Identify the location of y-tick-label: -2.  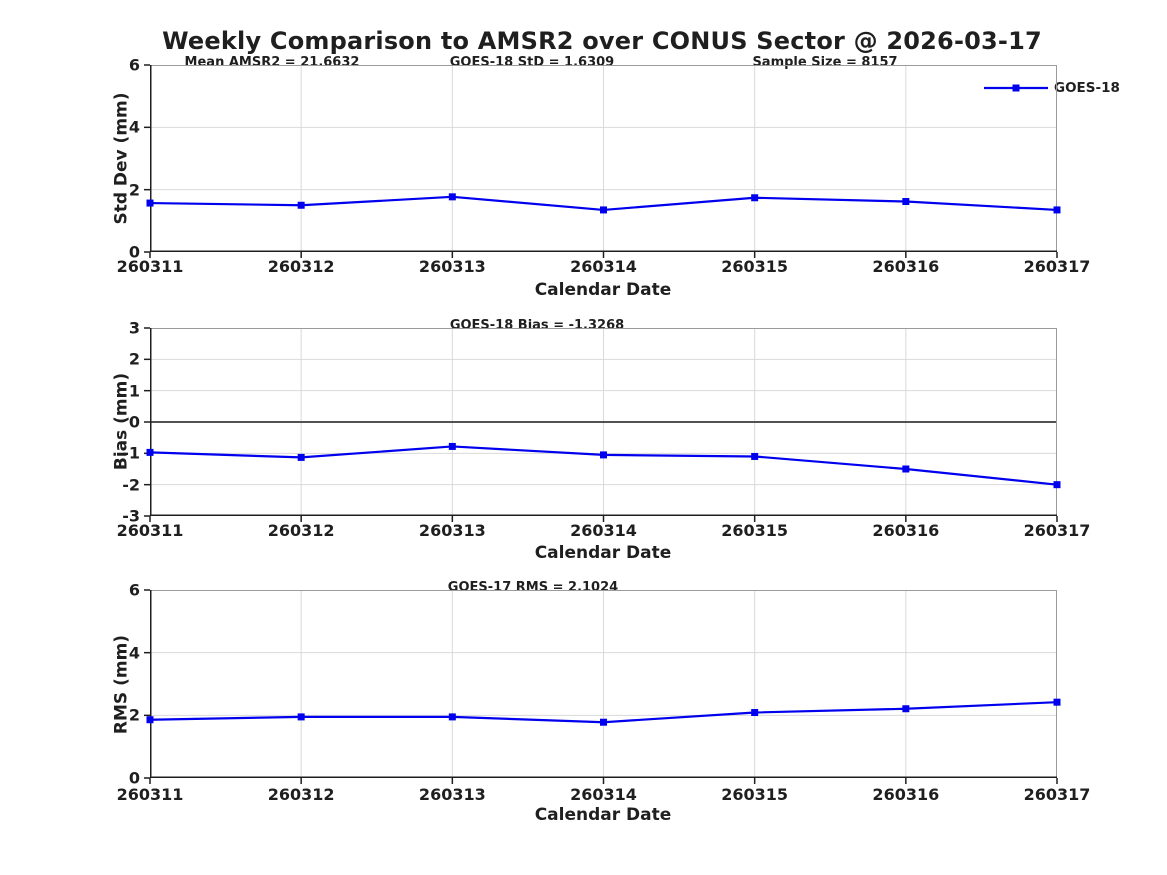
(131, 485).